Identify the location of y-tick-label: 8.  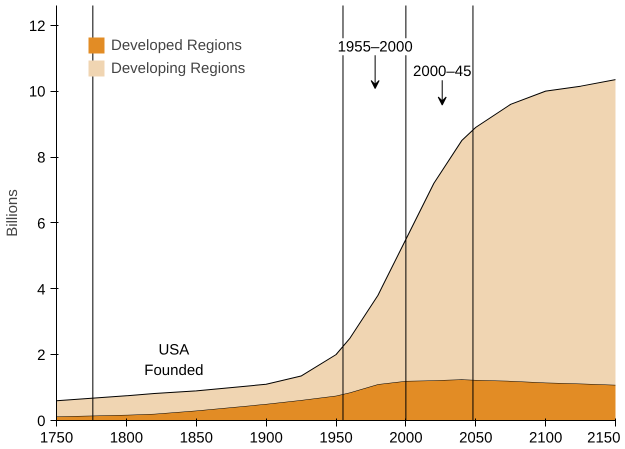
(41, 158).